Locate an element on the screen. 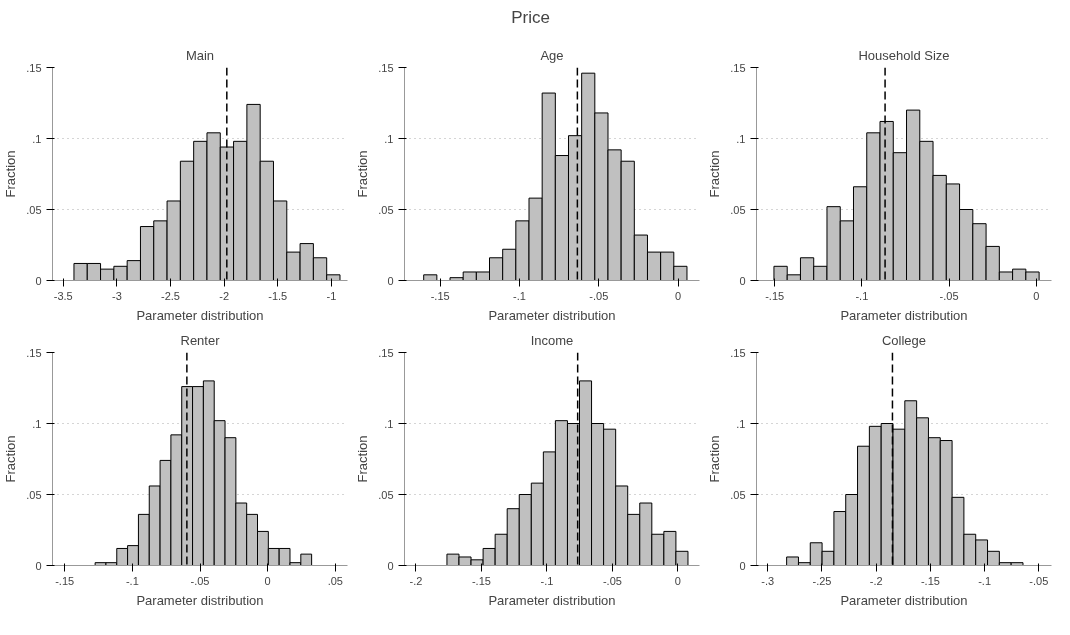 The image size is (1070, 635). text: Price is located at coordinates (530, 17).